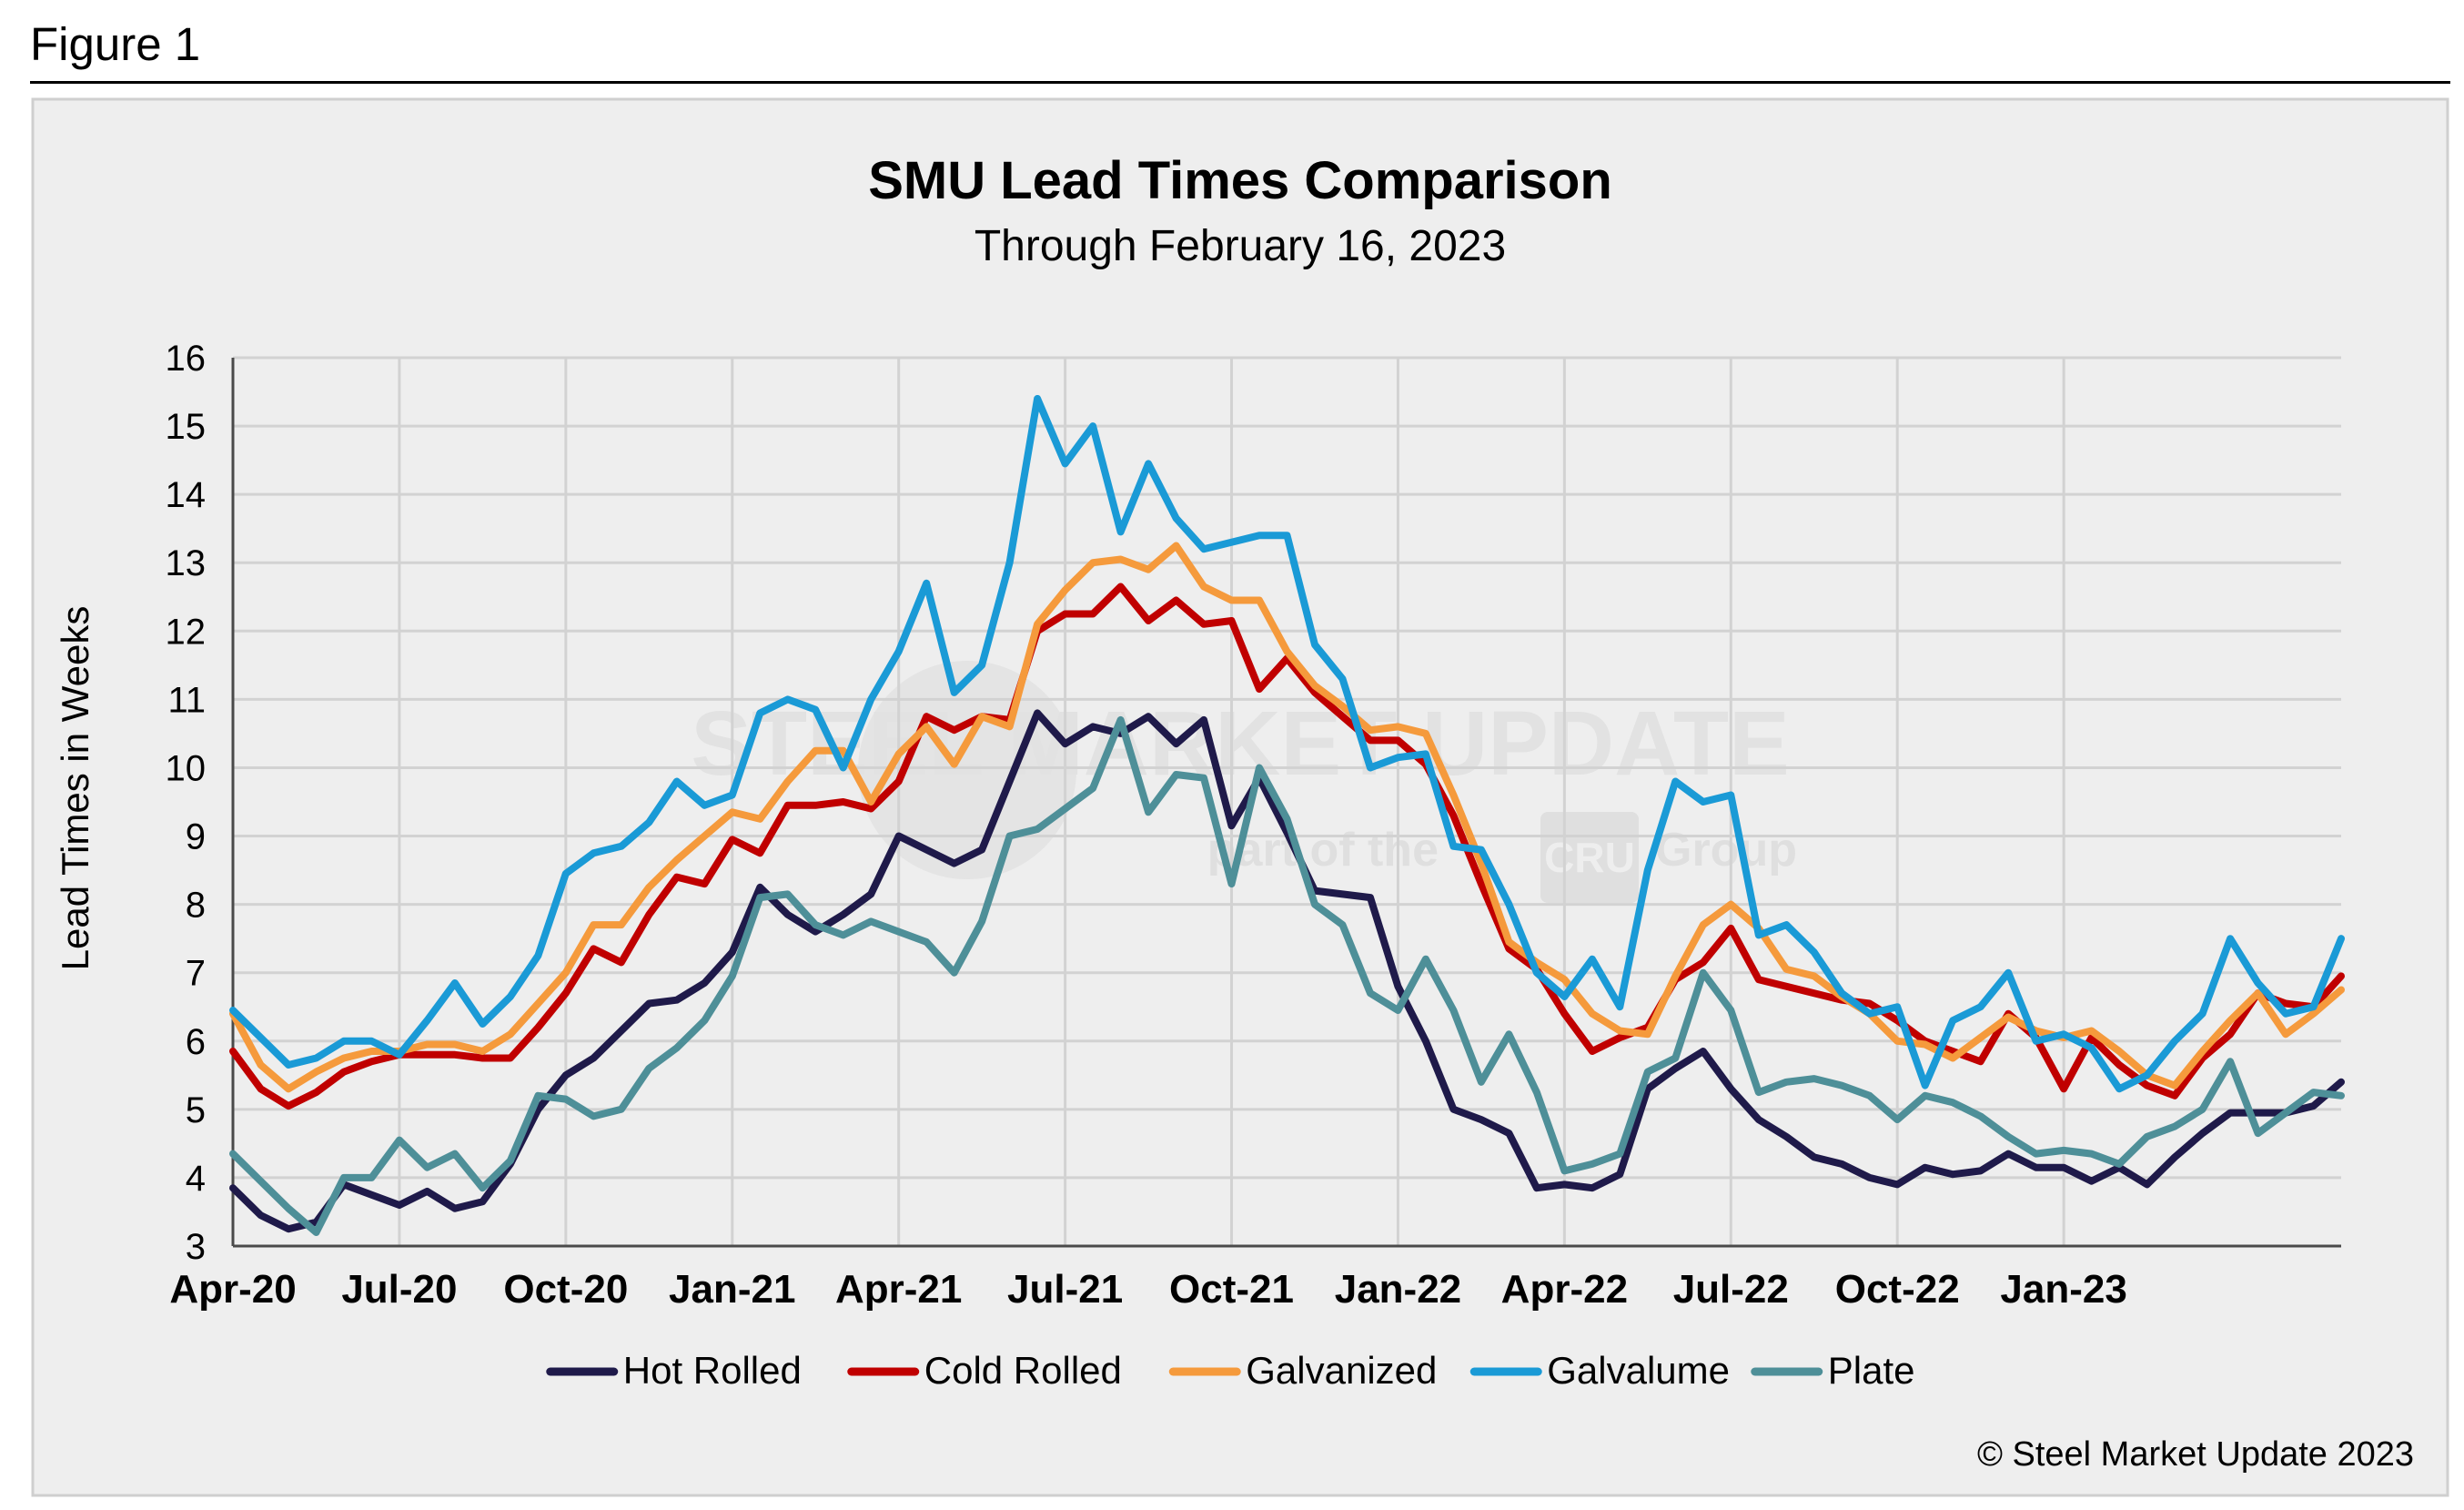 The width and height of the screenshot is (2464, 1510). What do you see at coordinates (75, 788) in the screenshot?
I see `y-axis-label: Lead Times in Weeks` at bounding box center [75, 788].